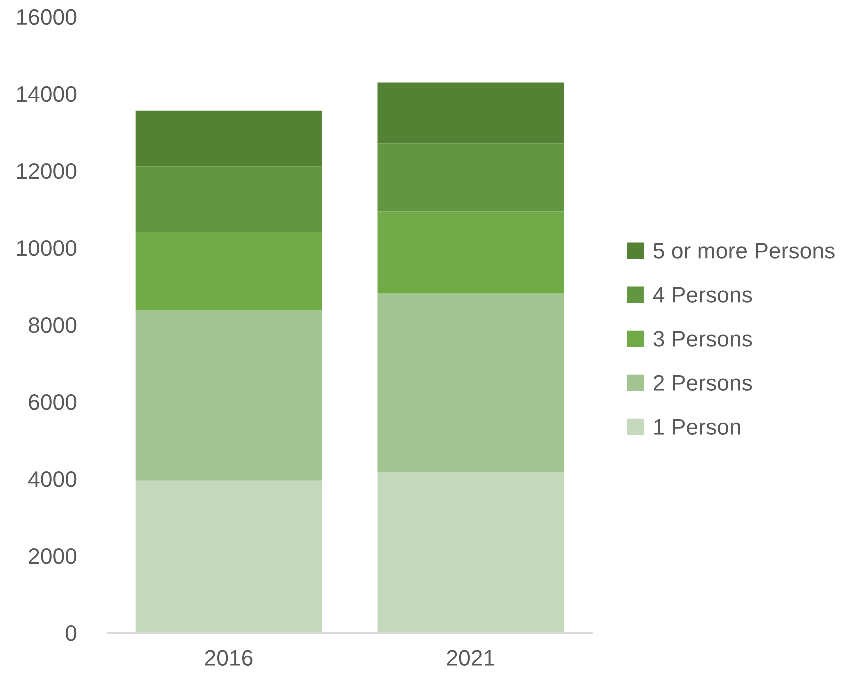 This screenshot has width=854, height=675. Describe the element at coordinates (744, 251) in the screenshot. I see `legend-label: 5 or more Persons` at that location.